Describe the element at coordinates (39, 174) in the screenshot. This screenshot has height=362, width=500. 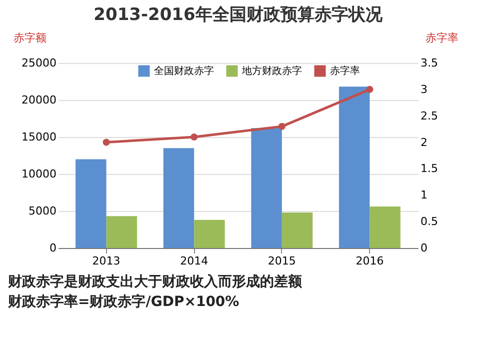
I see `y-tick-label: 10000` at that location.